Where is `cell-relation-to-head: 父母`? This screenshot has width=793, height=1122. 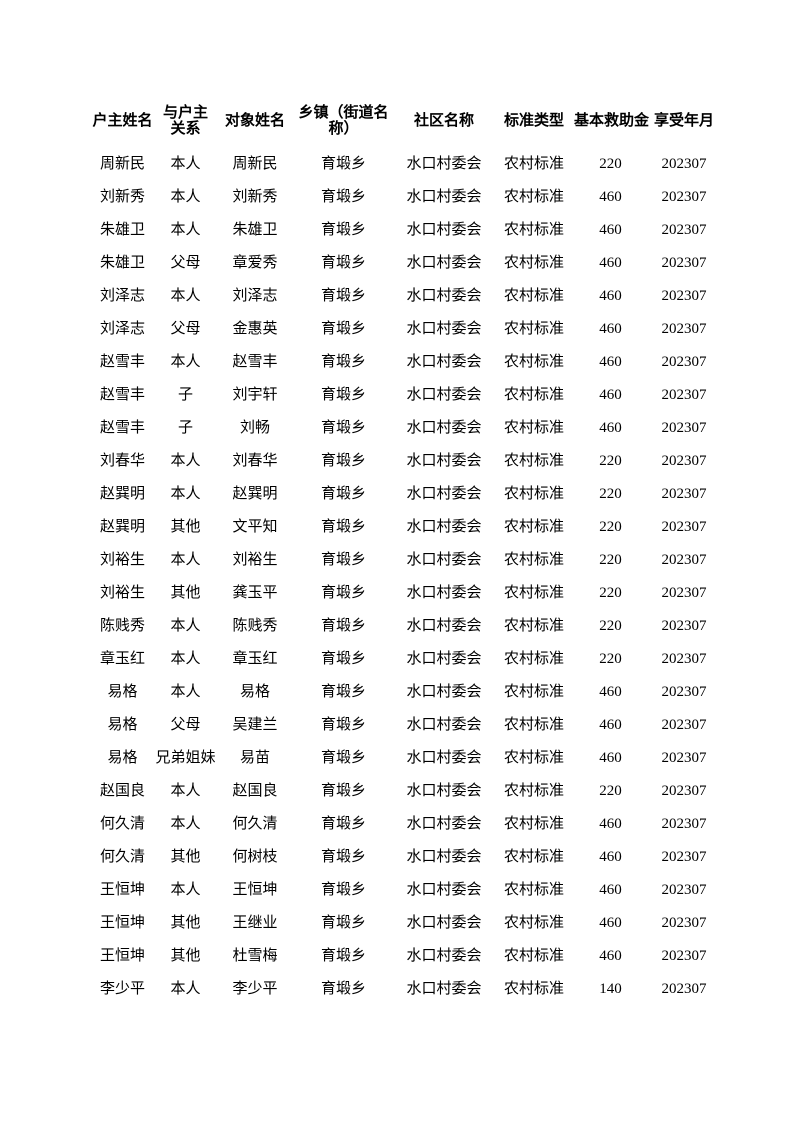
cell-relation-to-head: 父母 is located at coordinates (185, 329).